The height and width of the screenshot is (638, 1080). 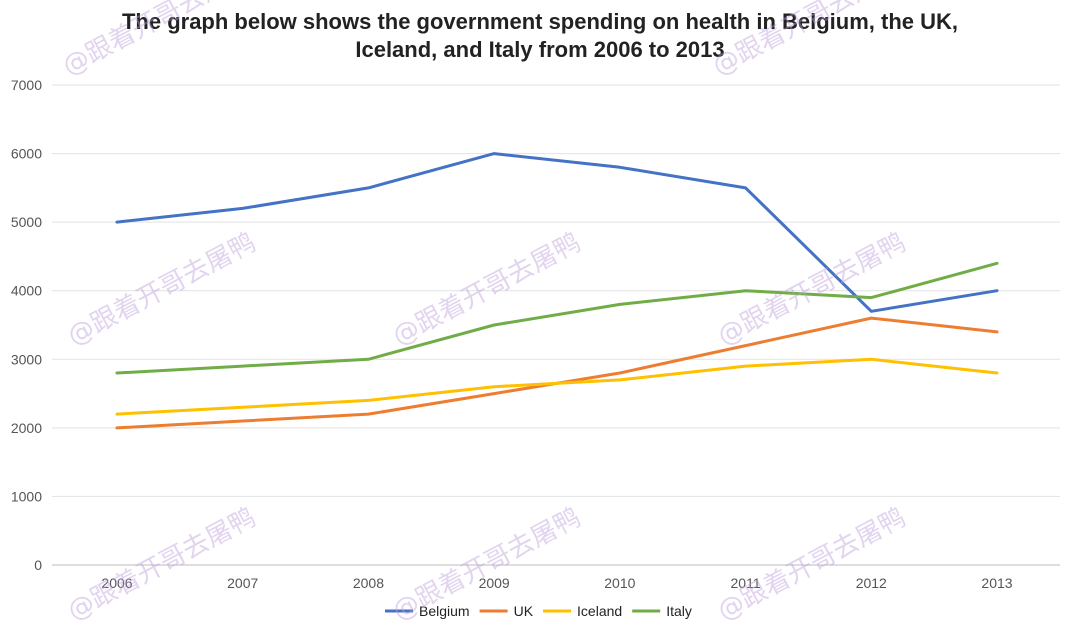 I want to click on x-tick-label: 2006, so click(x=116, y=583).